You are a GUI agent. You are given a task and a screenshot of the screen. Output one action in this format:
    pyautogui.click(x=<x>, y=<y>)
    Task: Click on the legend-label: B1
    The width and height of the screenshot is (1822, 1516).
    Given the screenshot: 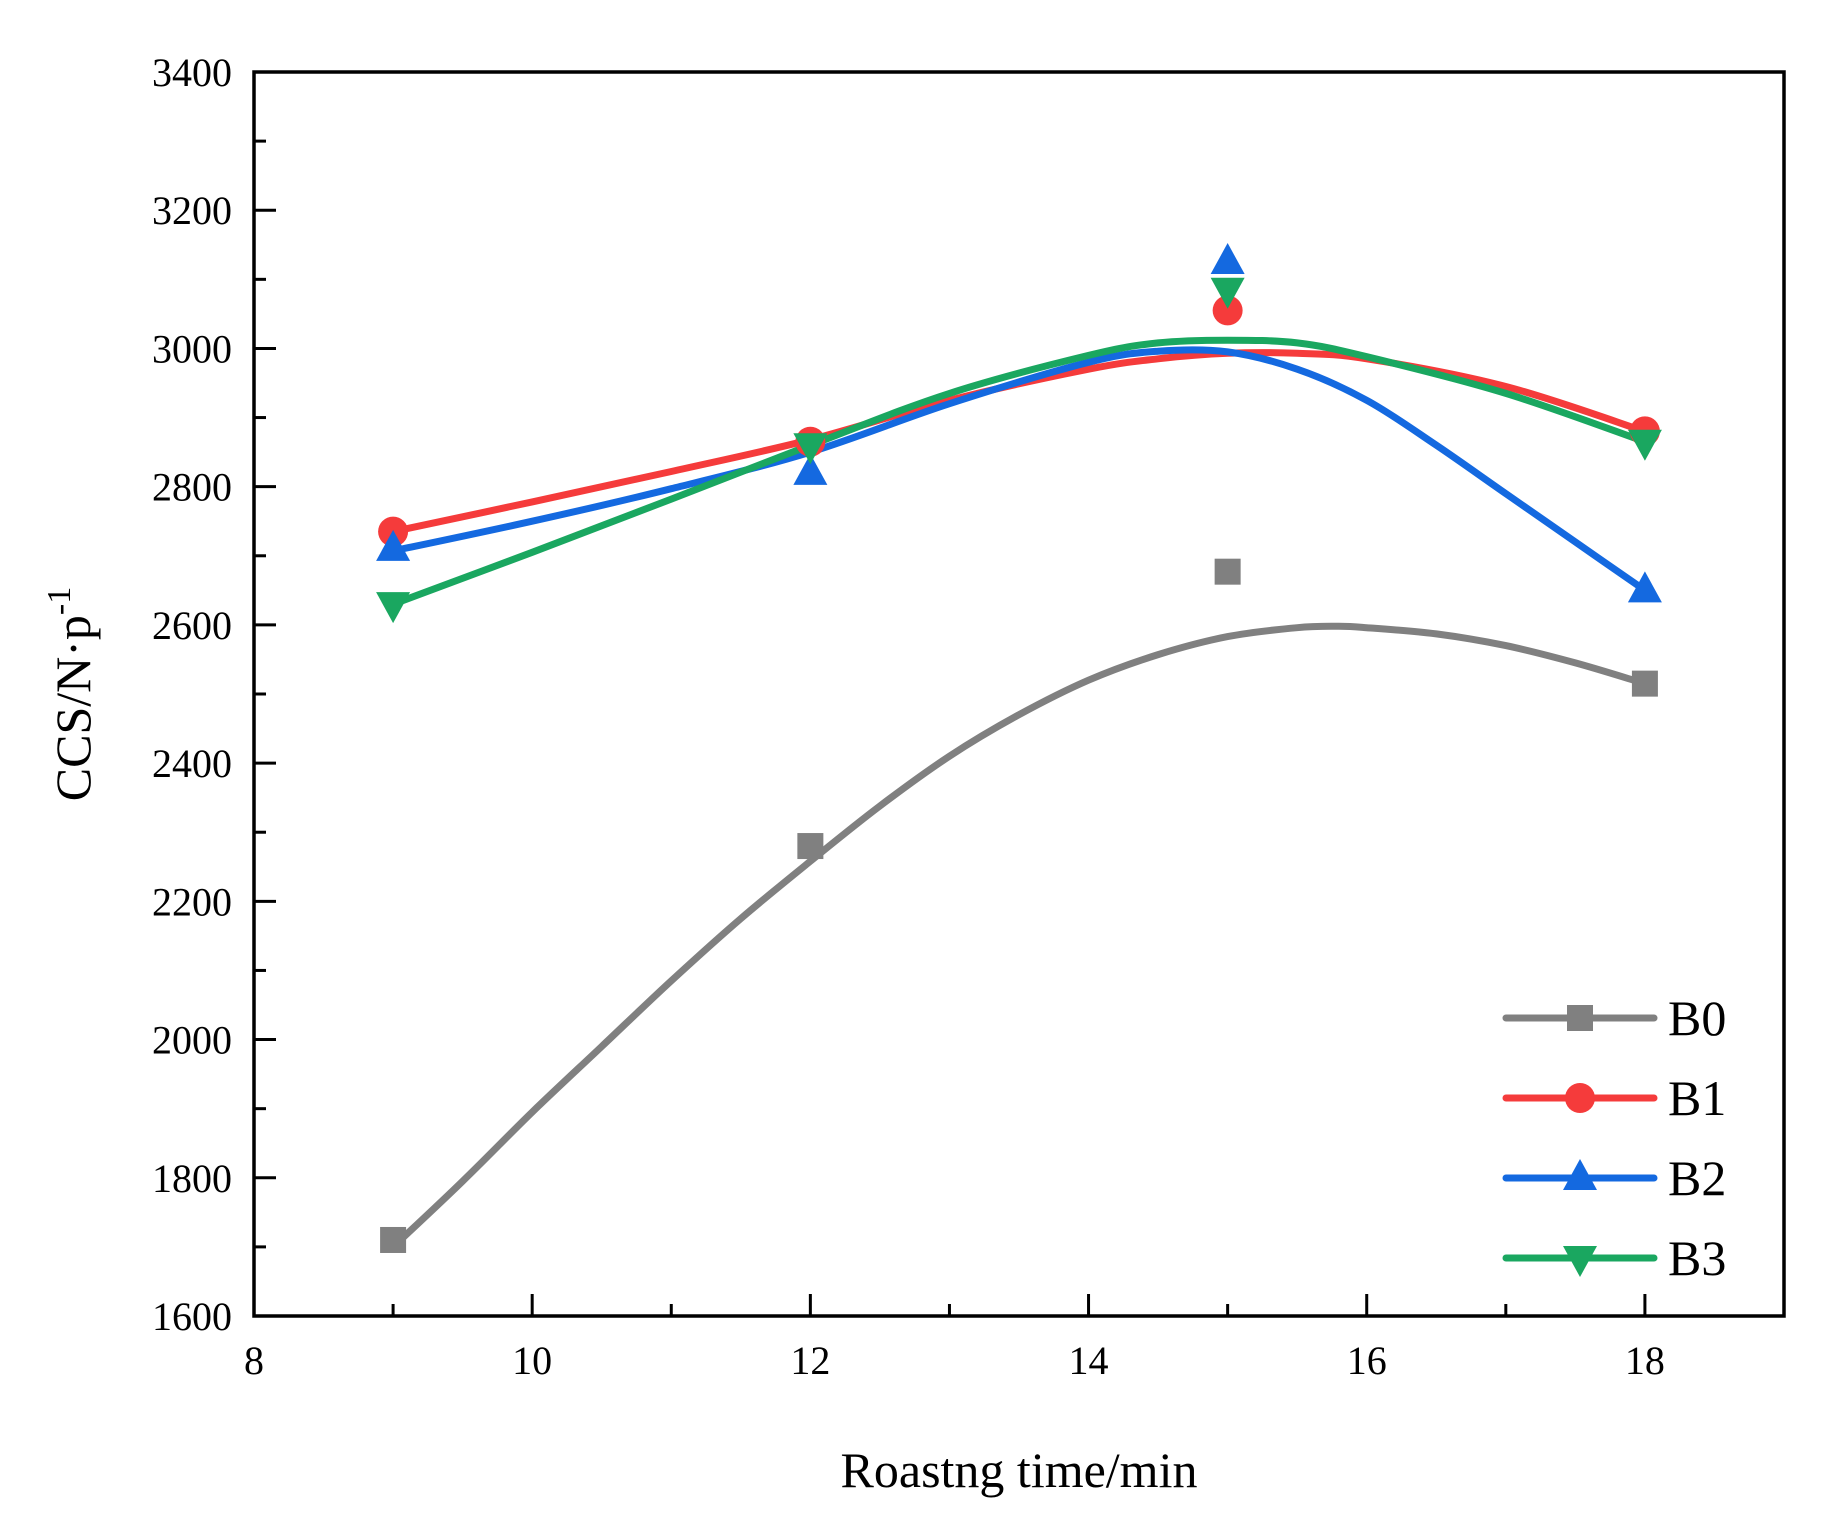 What is the action you would take?
    pyautogui.click(x=1697, y=1098)
    